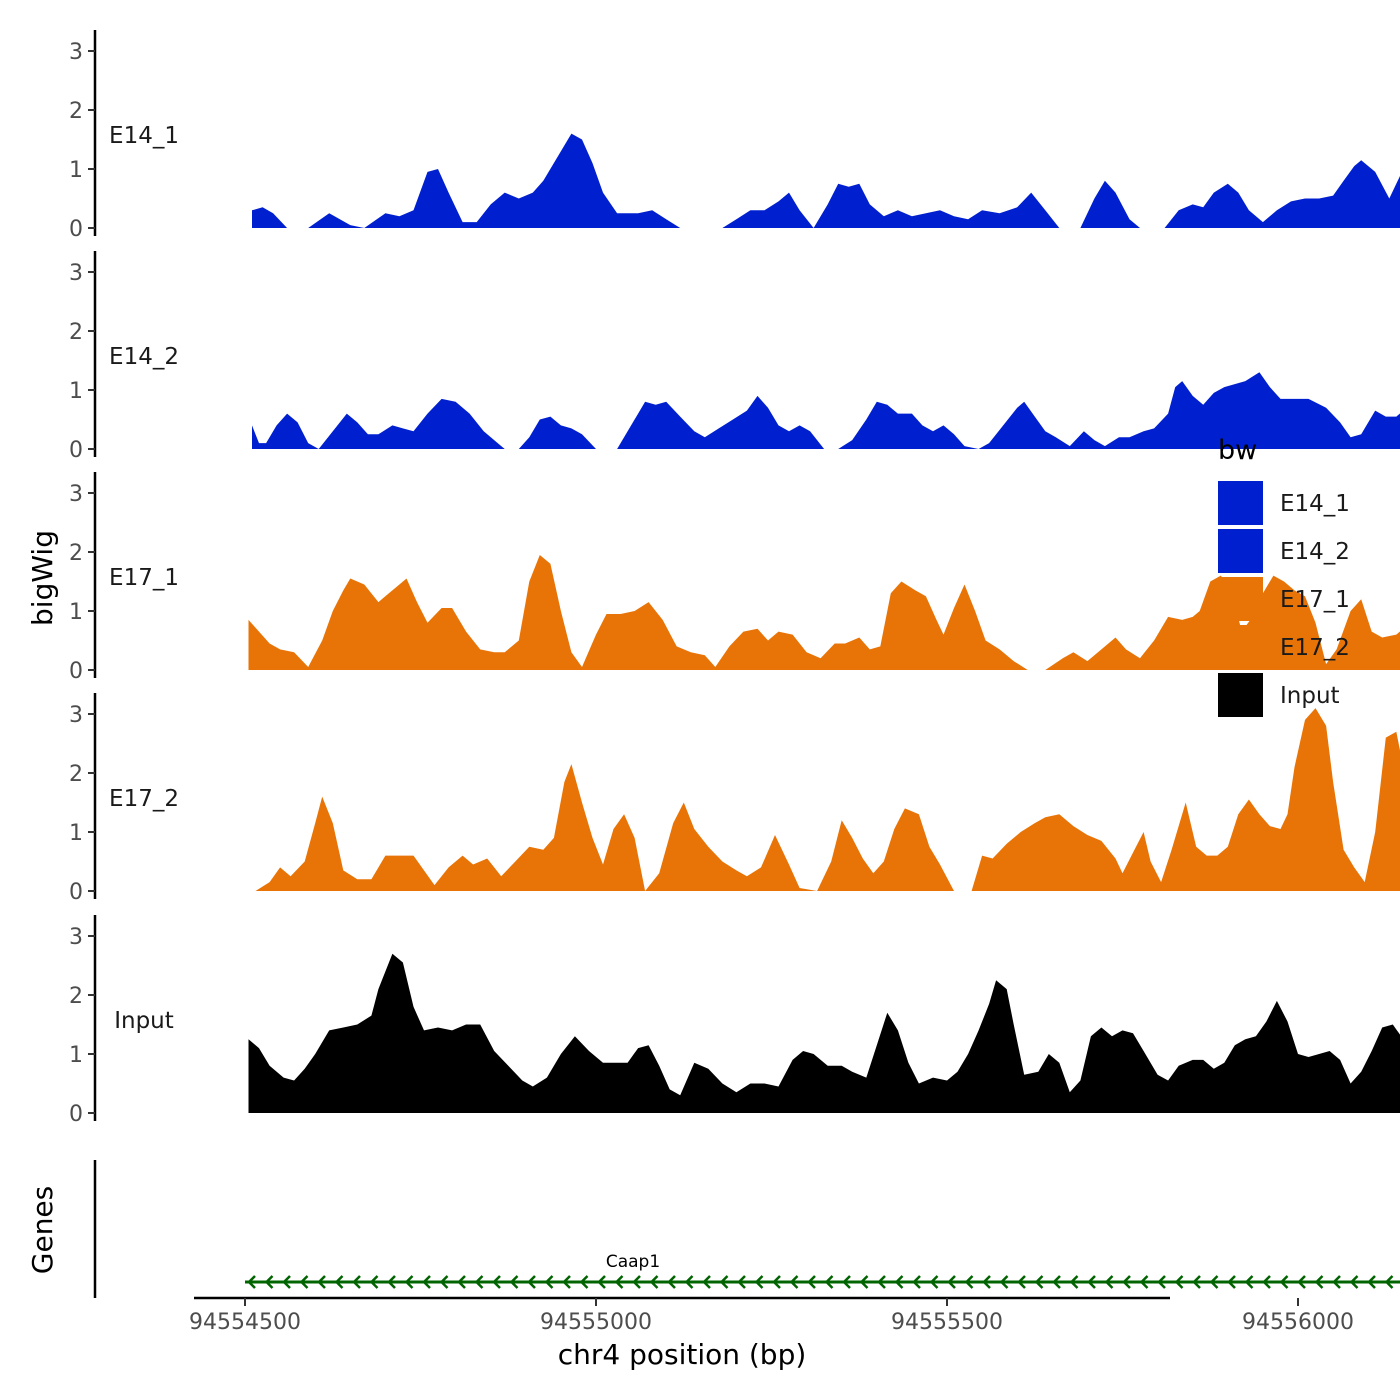 This screenshot has width=1400, height=1400. Describe the element at coordinates (1298, 1322) in the screenshot. I see `x-tick-label: 94556000` at that location.